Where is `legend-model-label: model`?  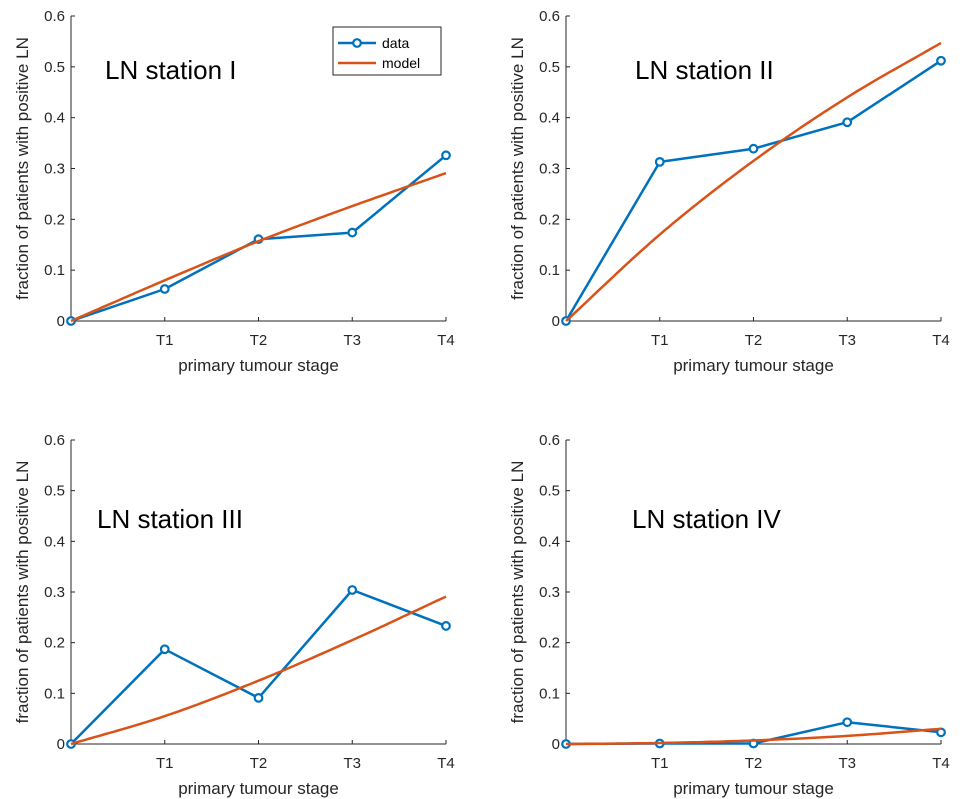
legend-model-label: model is located at coordinates (401, 63).